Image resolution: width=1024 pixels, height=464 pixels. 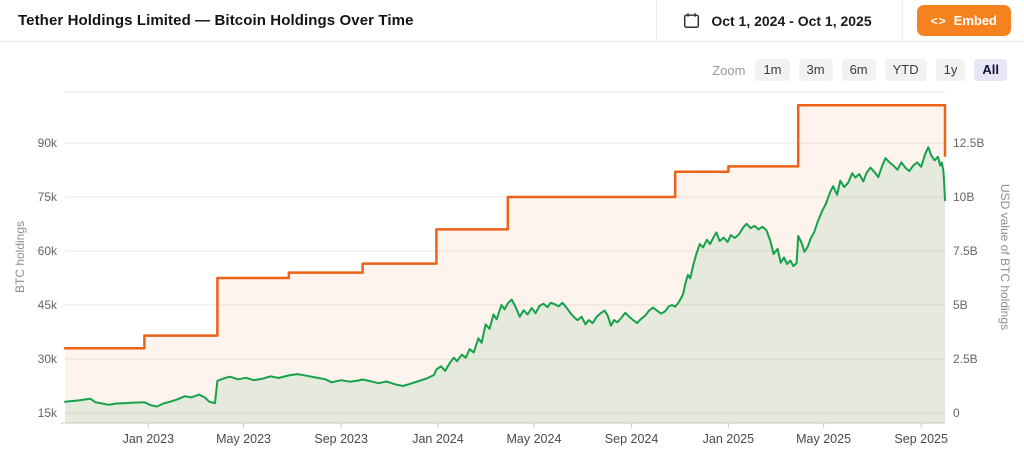 What do you see at coordinates (815, 70) in the screenshot?
I see `zoom-button-3m: 3m` at bounding box center [815, 70].